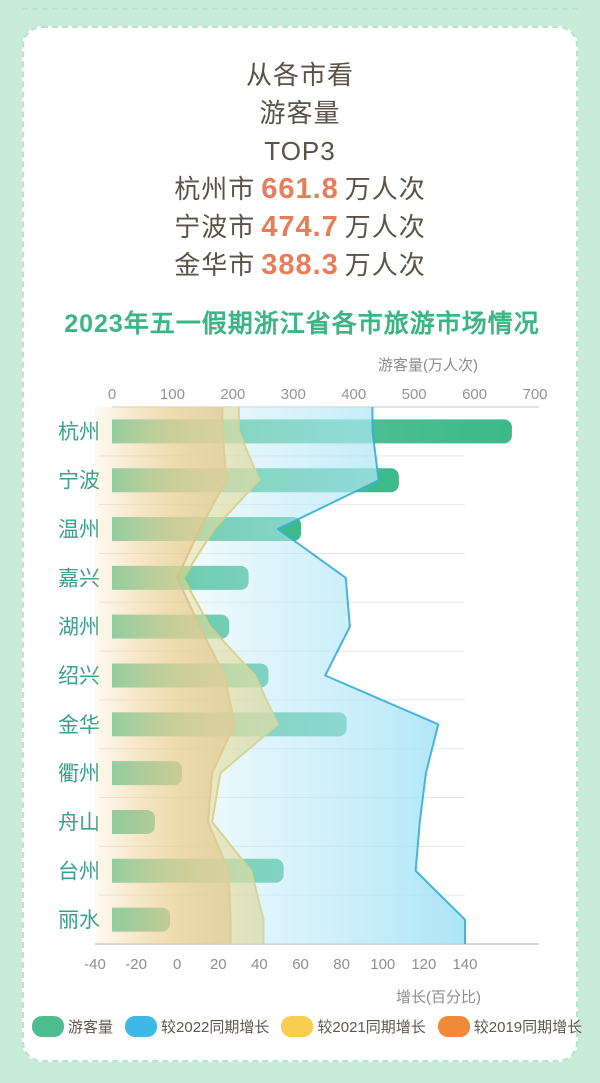 The height and width of the screenshot is (1083, 600). Describe the element at coordinates (79, 871) in the screenshot. I see `category-label-9: 台州` at that location.